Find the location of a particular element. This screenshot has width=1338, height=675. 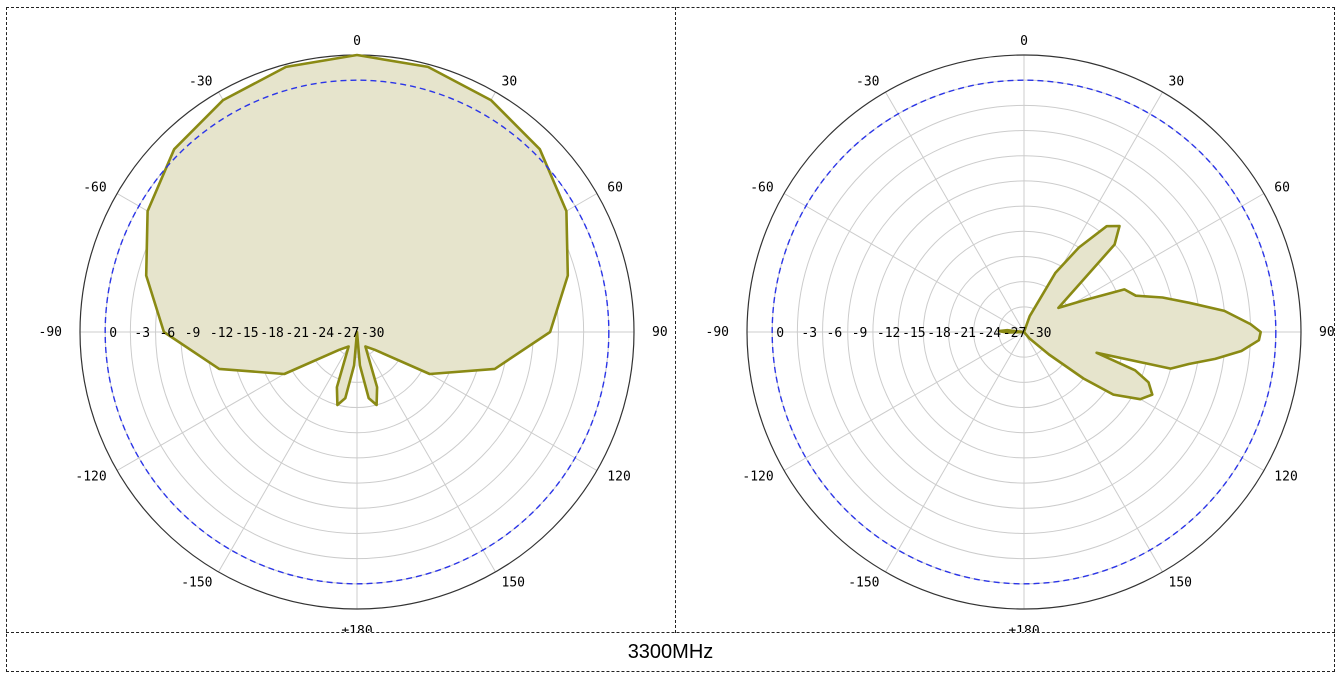

frequency-caption: 3300MHz is located at coordinates (670, 652).